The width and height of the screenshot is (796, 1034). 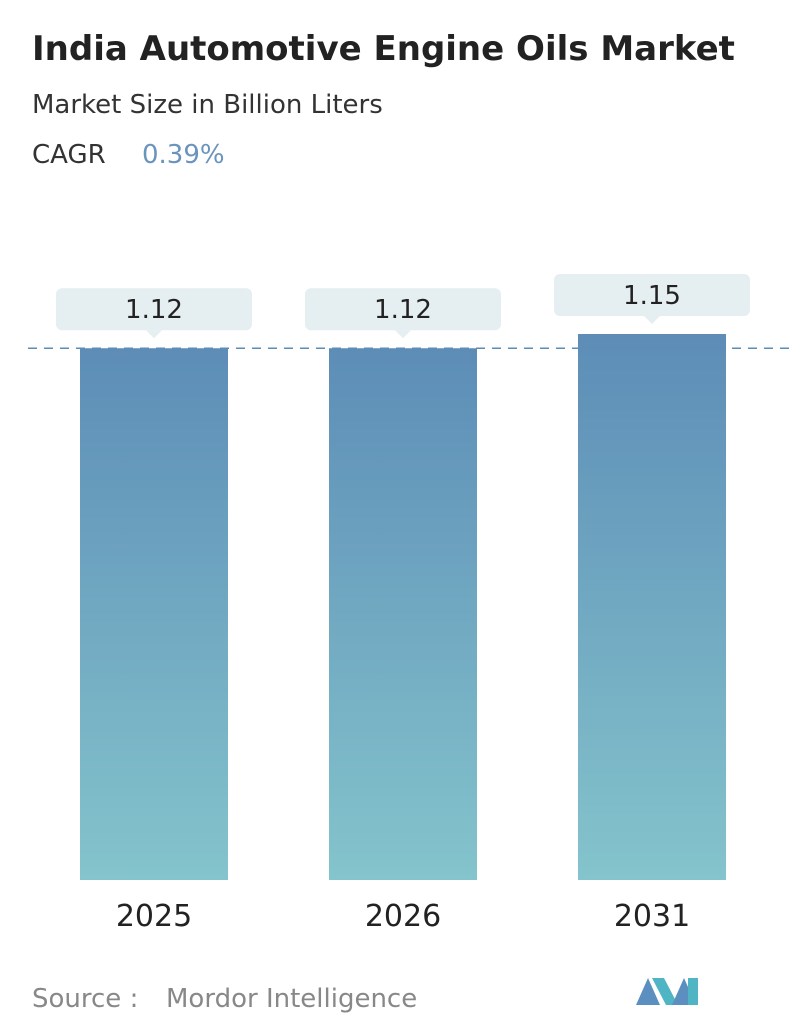 What do you see at coordinates (69, 155) in the screenshot?
I see `cagr-label: CAGR` at bounding box center [69, 155].